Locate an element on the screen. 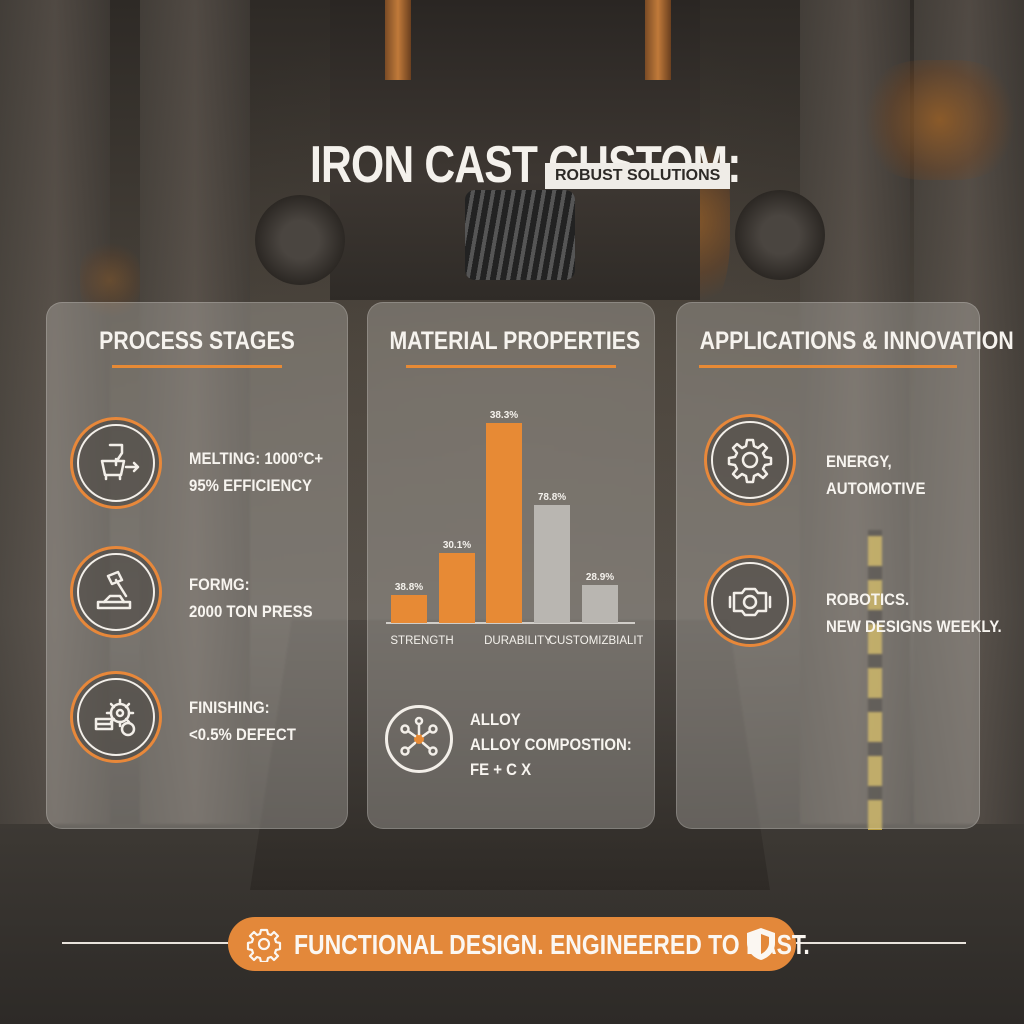 The width and height of the screenshot is (1024, 1024). chart-value-label: 38.3% is located at coordinates (504, 415).